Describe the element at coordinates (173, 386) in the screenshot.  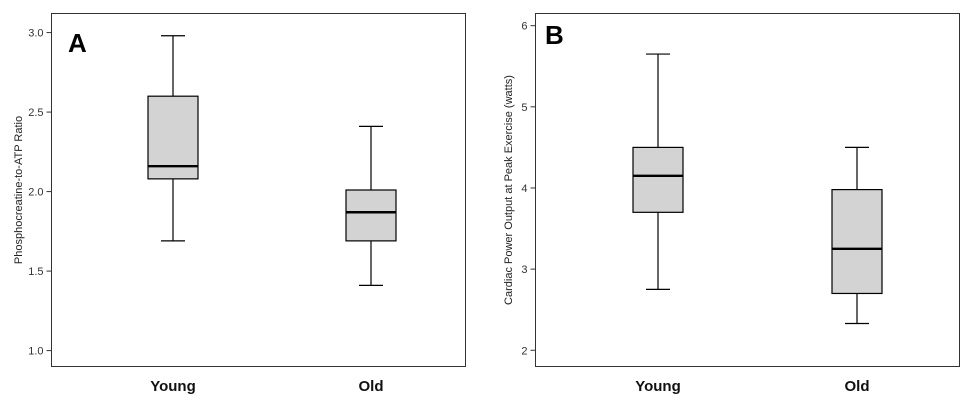
I see `panel-a-category-label-young: Young` at that location.